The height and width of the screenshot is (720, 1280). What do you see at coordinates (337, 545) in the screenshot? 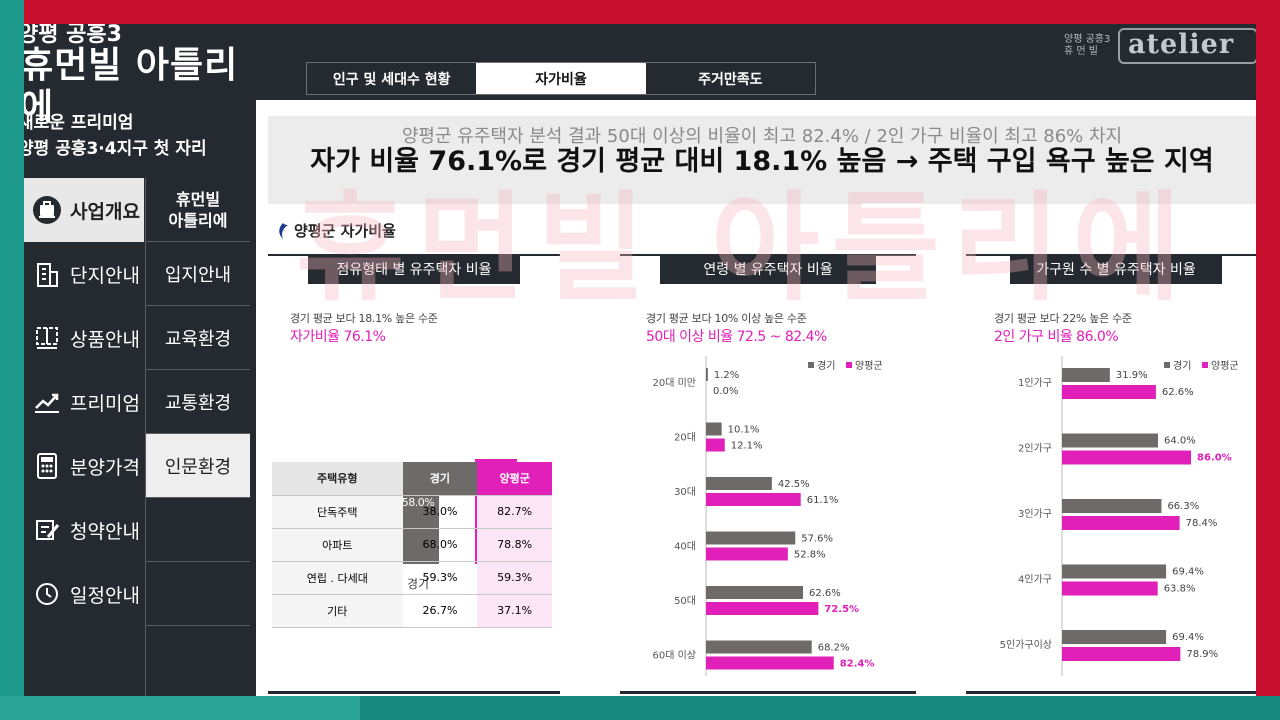
I see `table-cell: 아파트` at bounding box center [337, 545].